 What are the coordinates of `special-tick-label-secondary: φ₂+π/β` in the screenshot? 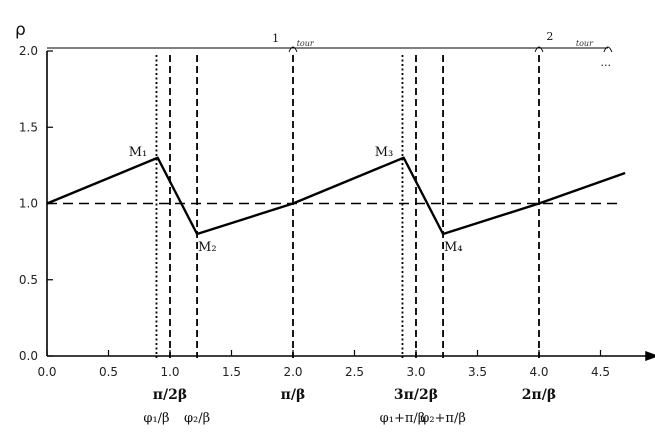 It's located at (443, 418).